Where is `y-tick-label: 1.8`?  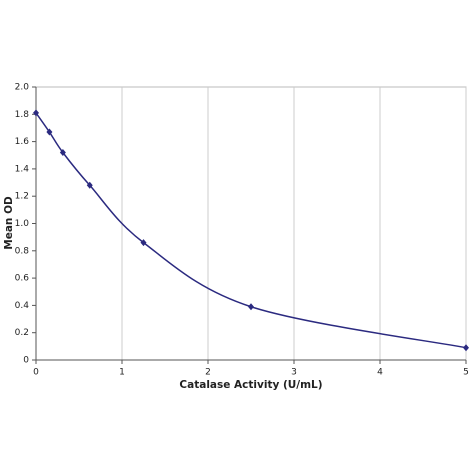
y-tick-label: 1.8 is located at coordinates (22, 115).